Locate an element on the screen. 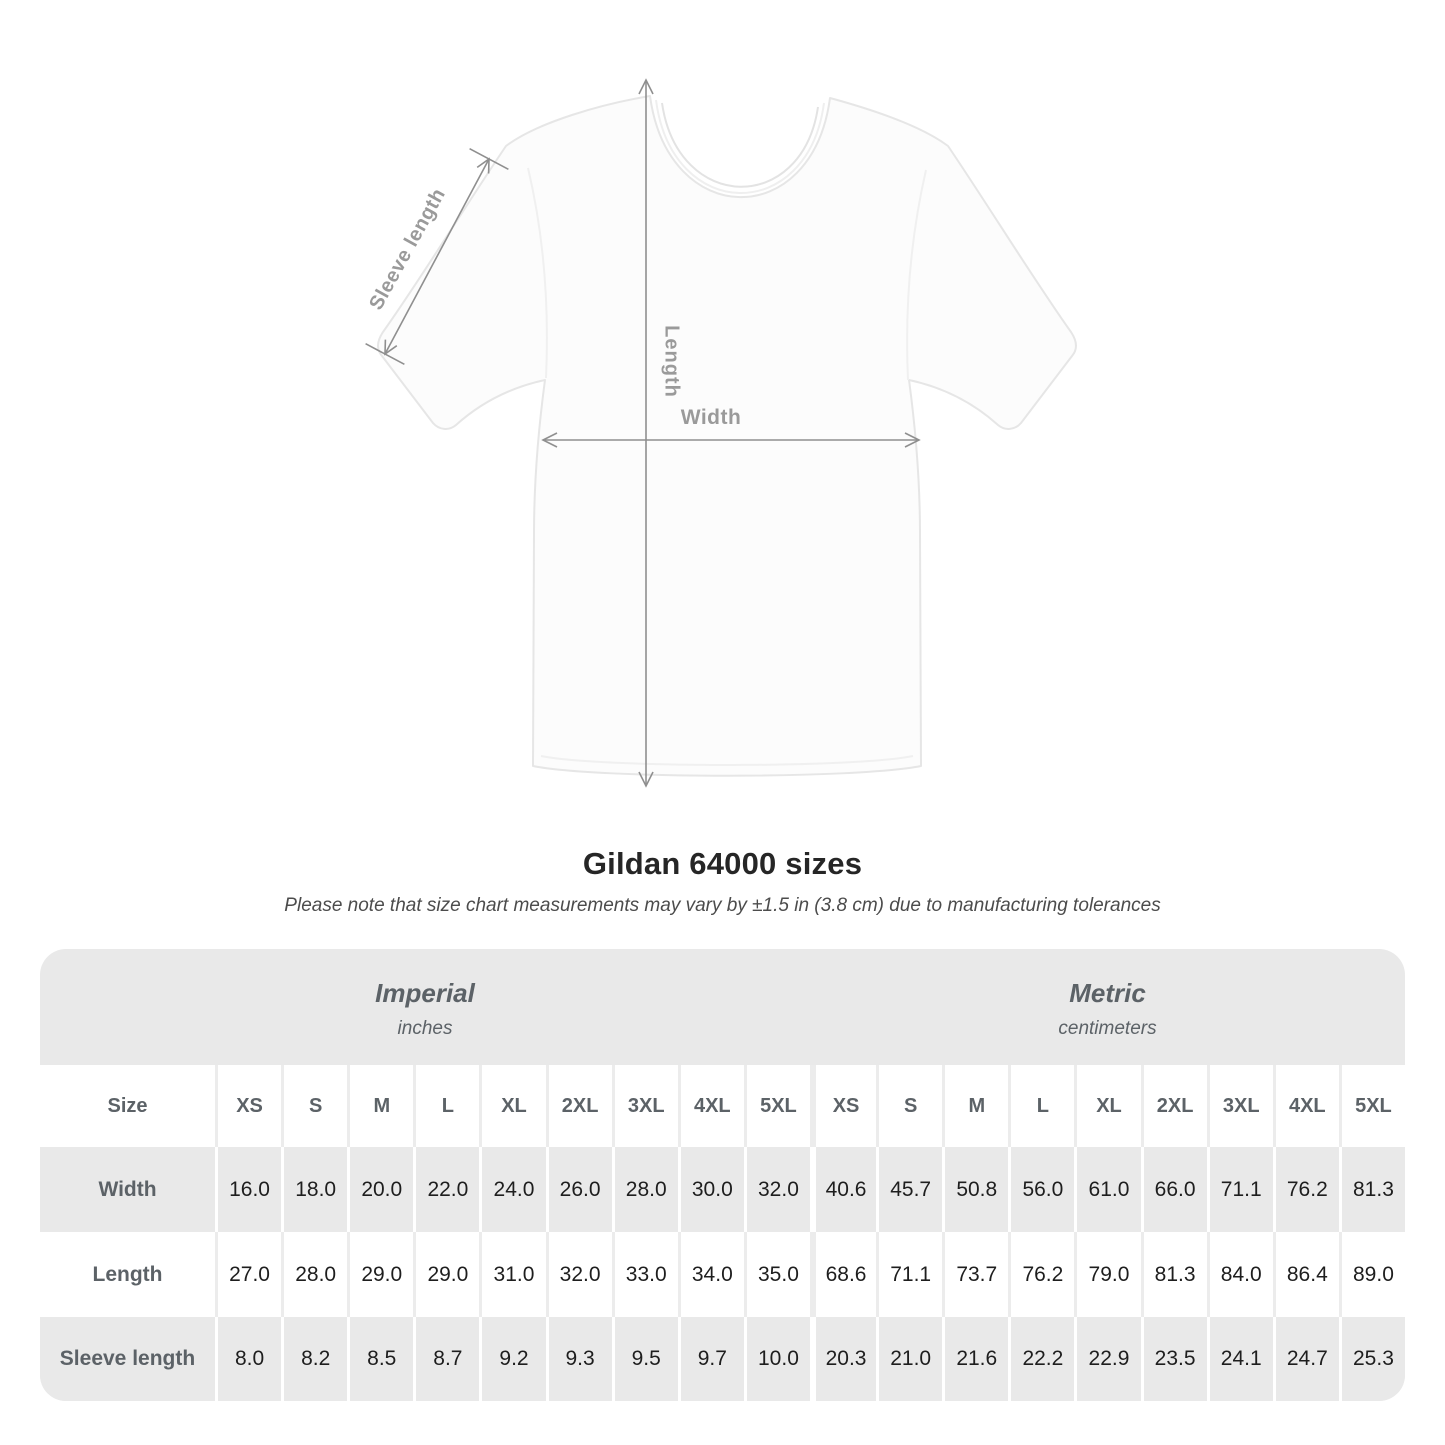 The height and width of the screenshot is (1445, 1445). width-label: Width is located at coordinates (711, 417).